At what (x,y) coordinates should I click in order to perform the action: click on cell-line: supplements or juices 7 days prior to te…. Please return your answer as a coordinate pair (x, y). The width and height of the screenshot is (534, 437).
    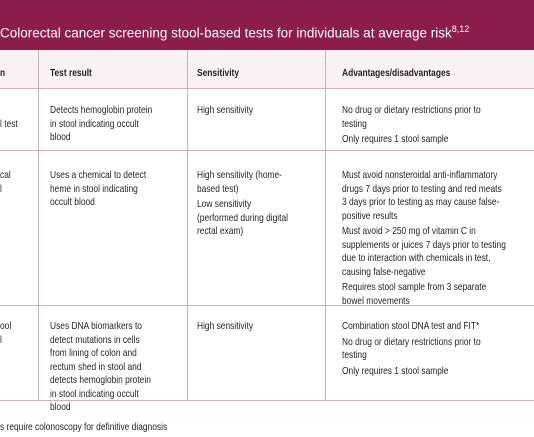
    Looking at the image, I should click on (424, 244).